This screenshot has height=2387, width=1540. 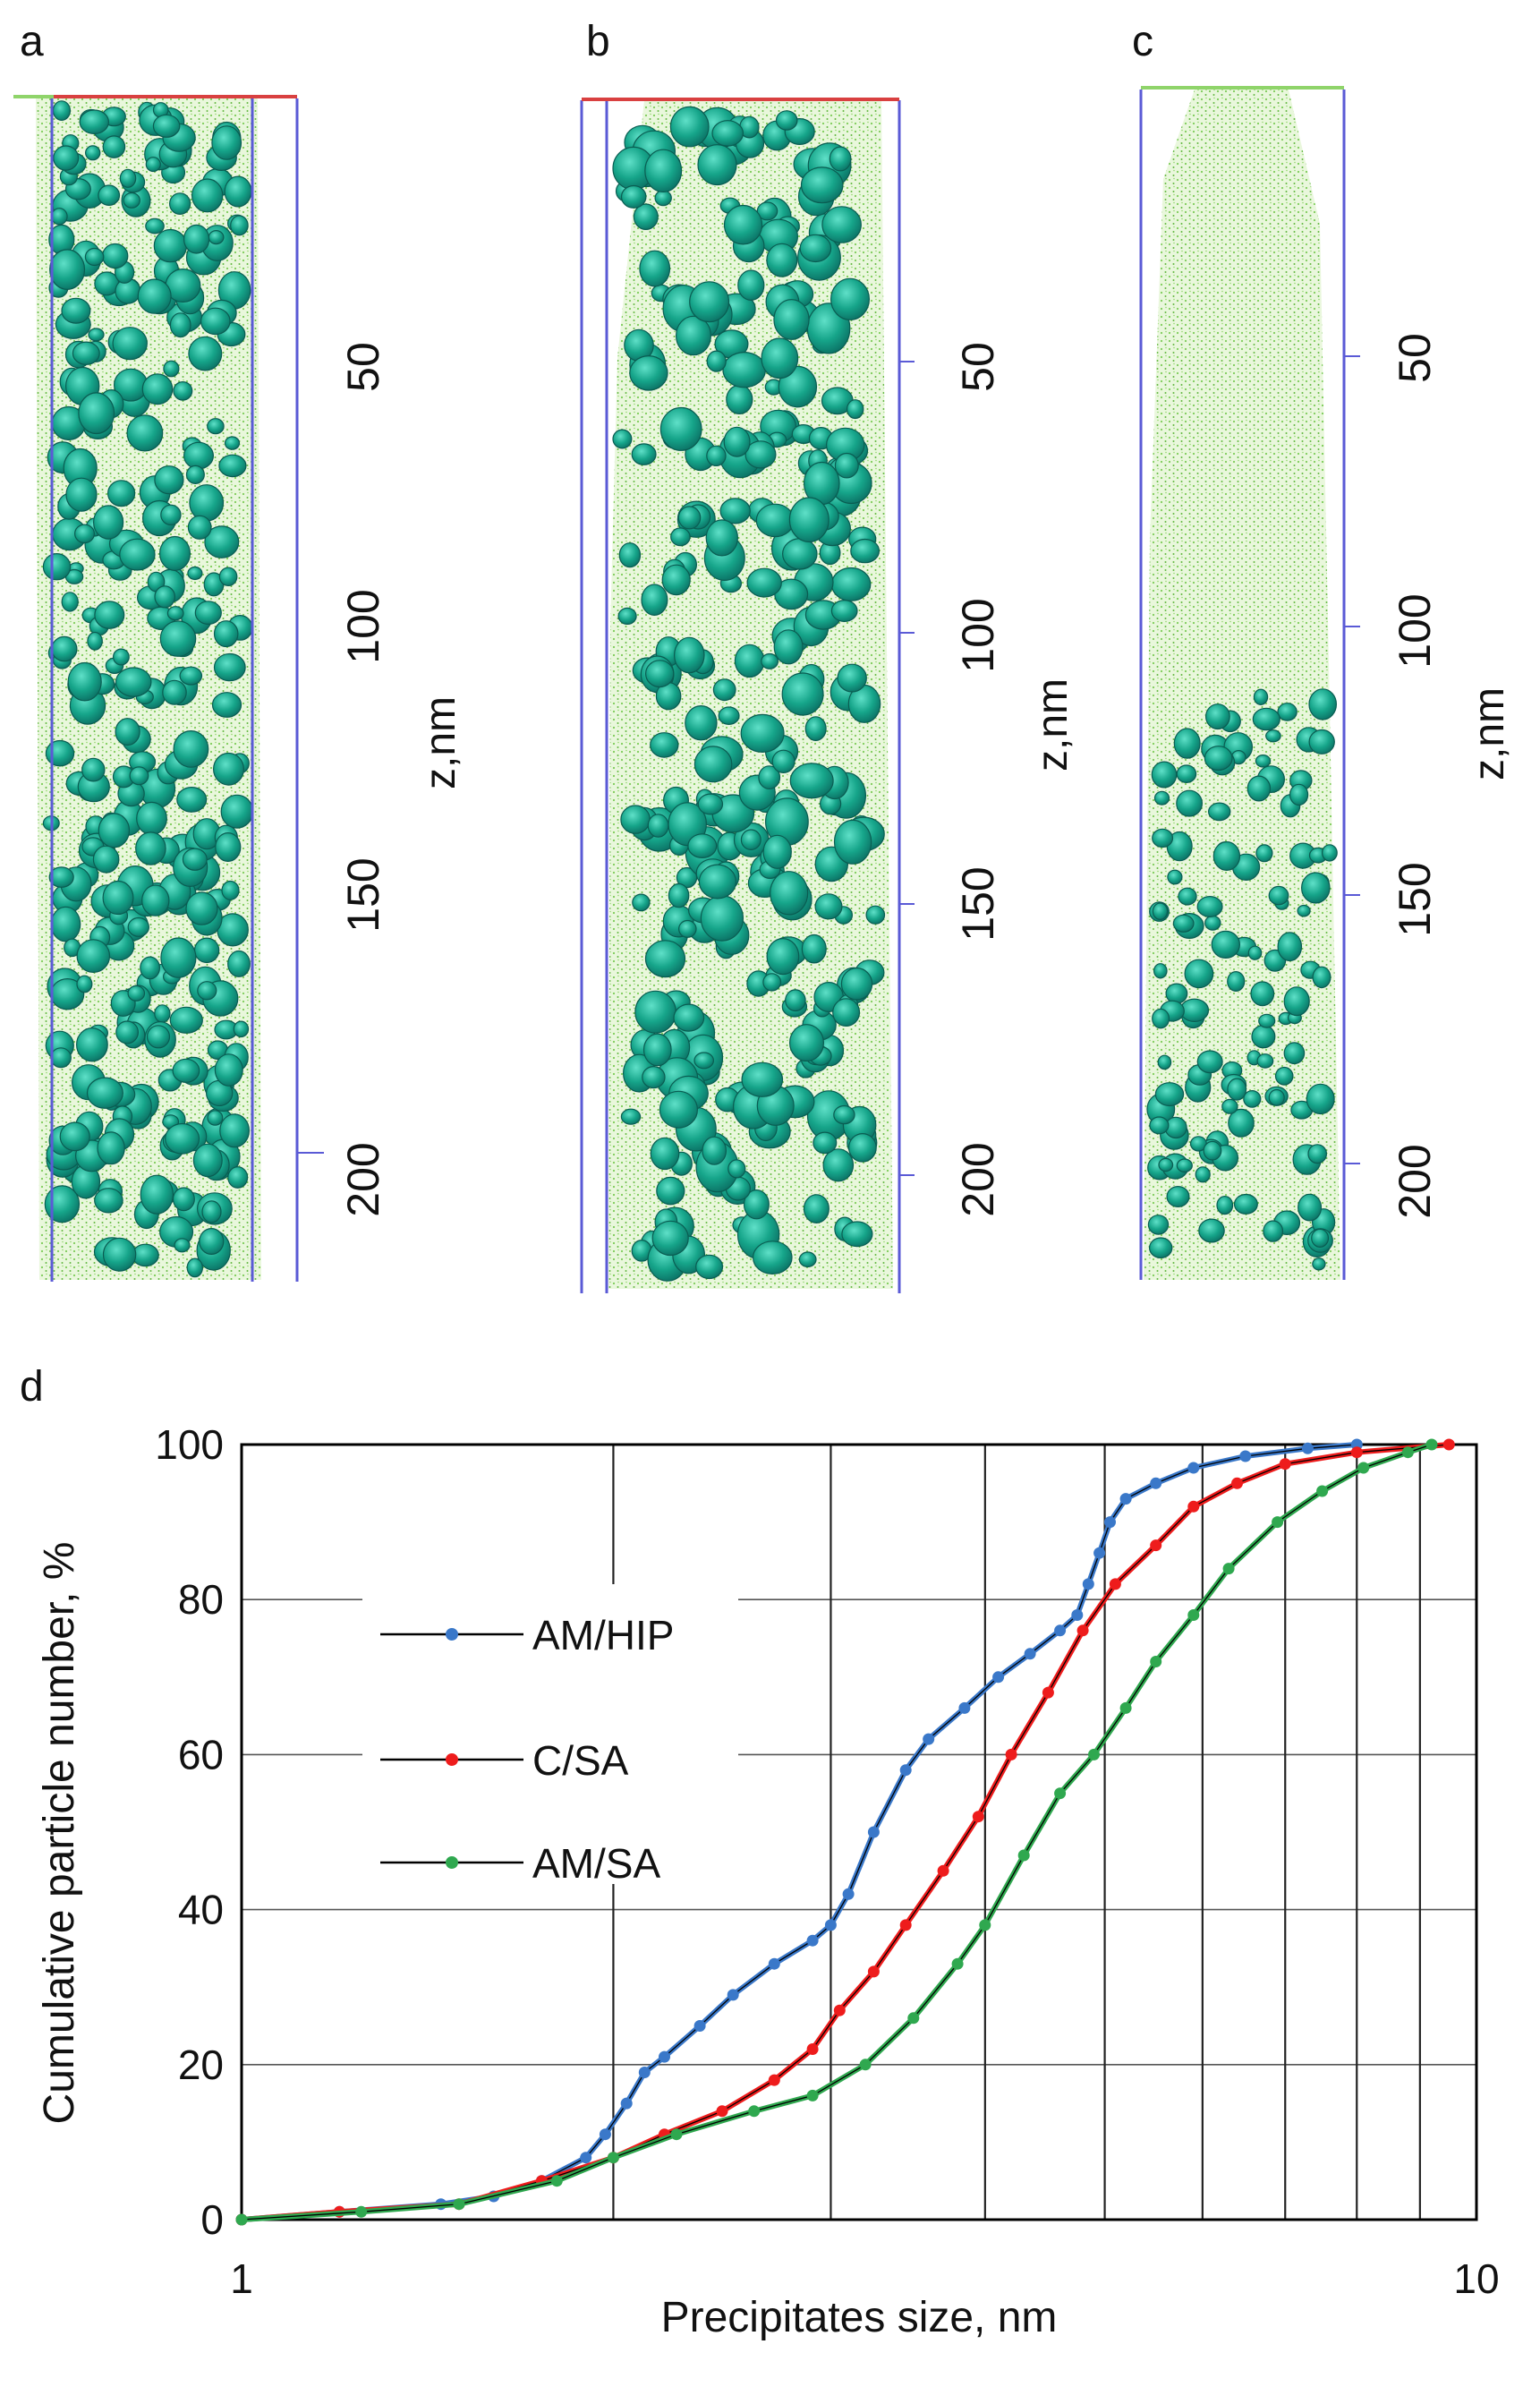 I want to click on z-axis-c: 50 100 150 200 z,nm, so click(x=1452, y=776).